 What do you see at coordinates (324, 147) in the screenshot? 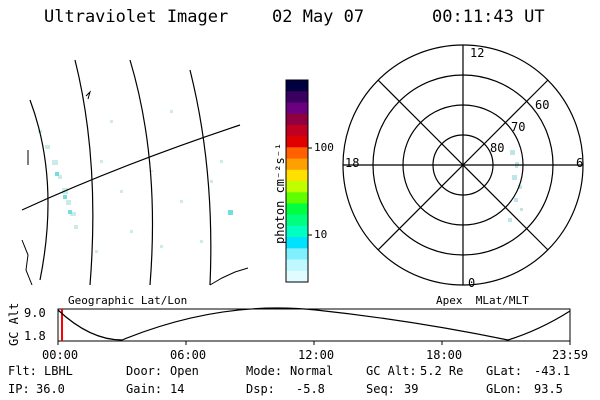
I see `colorbar-tick-100: 100` at bounding box center [324, 147].